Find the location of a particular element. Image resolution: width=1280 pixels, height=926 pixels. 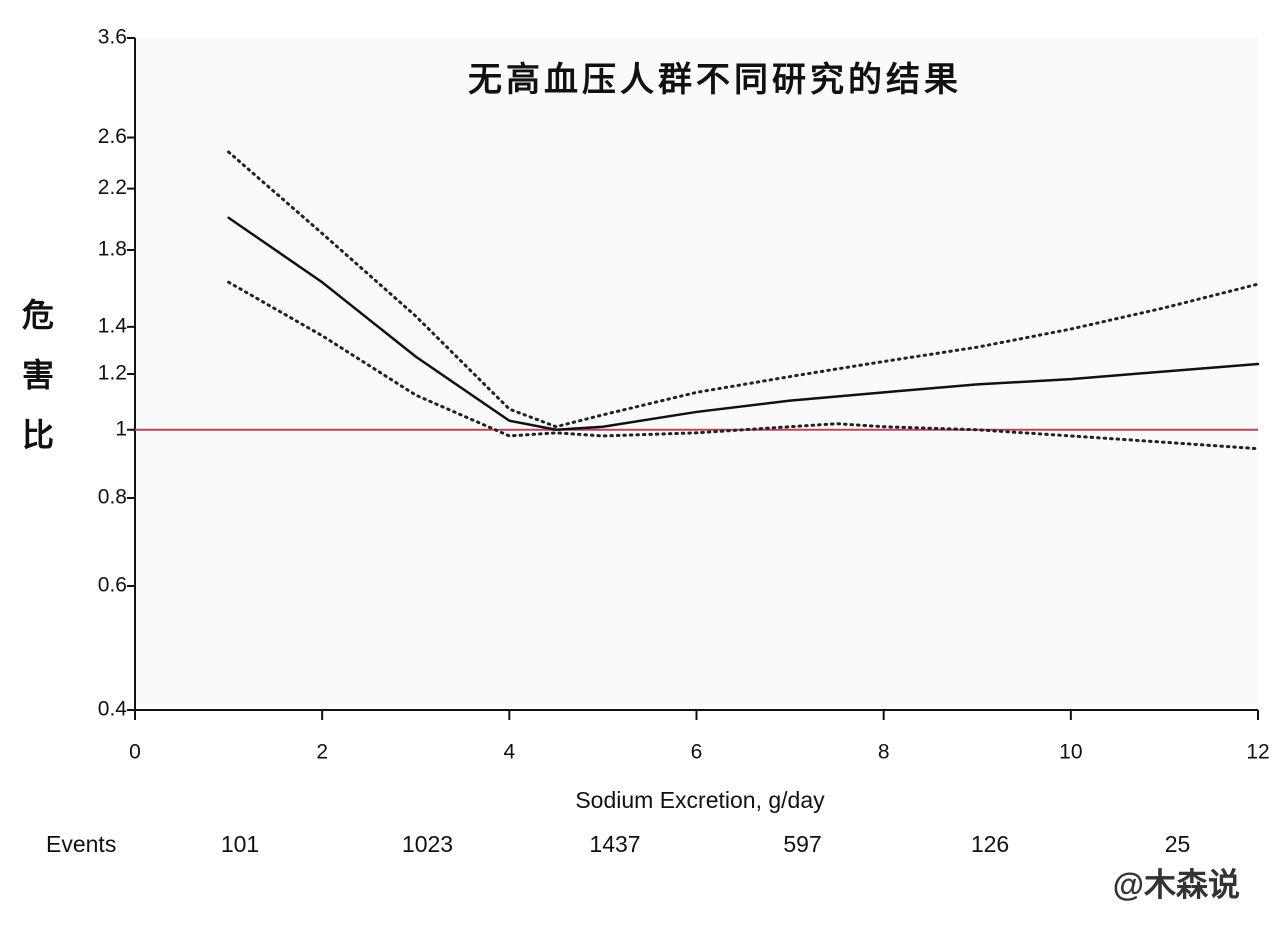

watermark: @木森说 is located at coordinates (1176, 884).